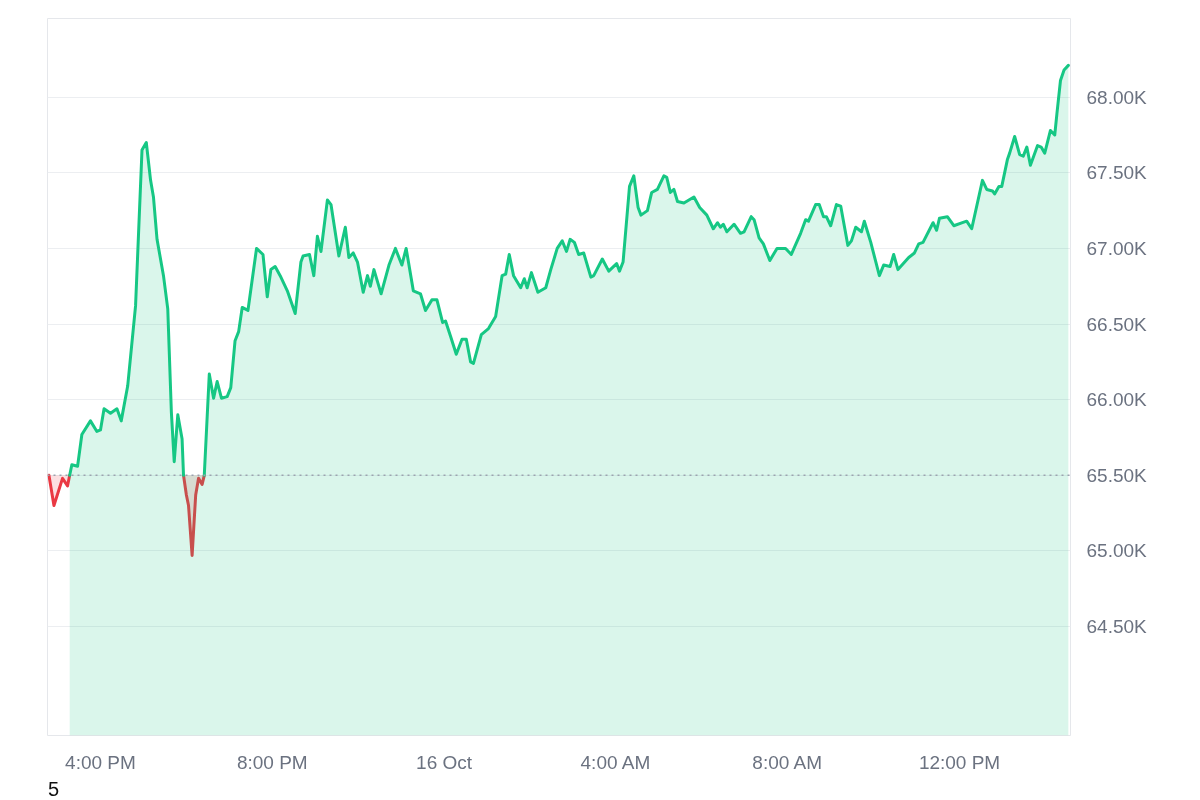  Describe the element at coordinates (615, 762) in the screenshot. I see `x-tick-label: 4:00 AM` at that location.